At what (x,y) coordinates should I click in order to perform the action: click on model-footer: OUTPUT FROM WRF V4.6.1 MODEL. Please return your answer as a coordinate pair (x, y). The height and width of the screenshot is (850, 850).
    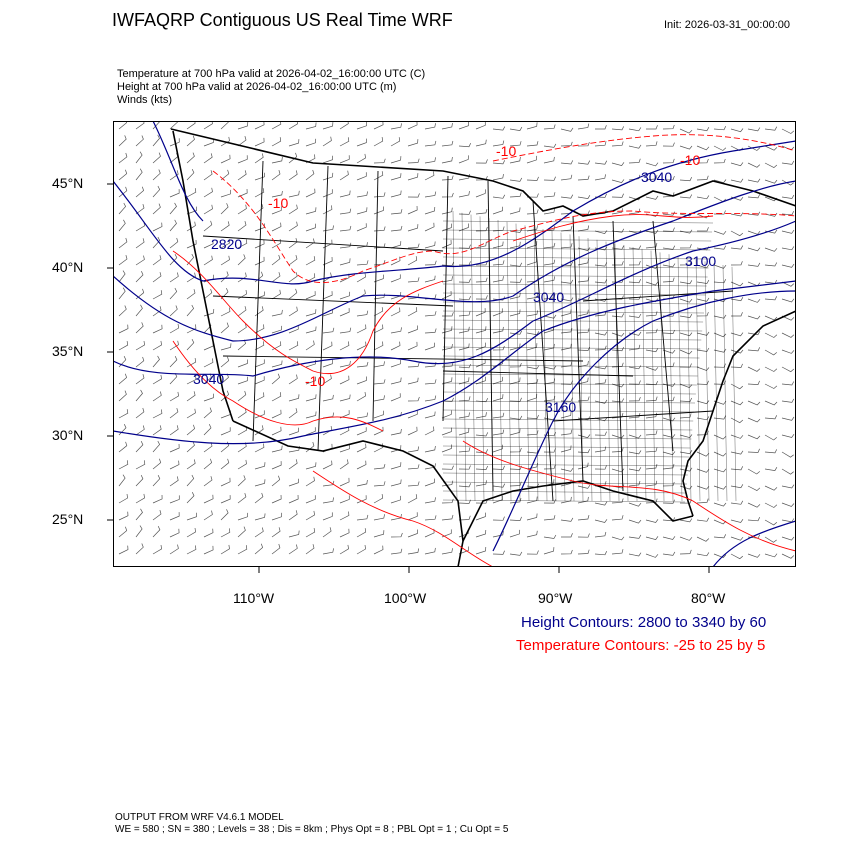
    Looking at the image, I should click on (199, 817).